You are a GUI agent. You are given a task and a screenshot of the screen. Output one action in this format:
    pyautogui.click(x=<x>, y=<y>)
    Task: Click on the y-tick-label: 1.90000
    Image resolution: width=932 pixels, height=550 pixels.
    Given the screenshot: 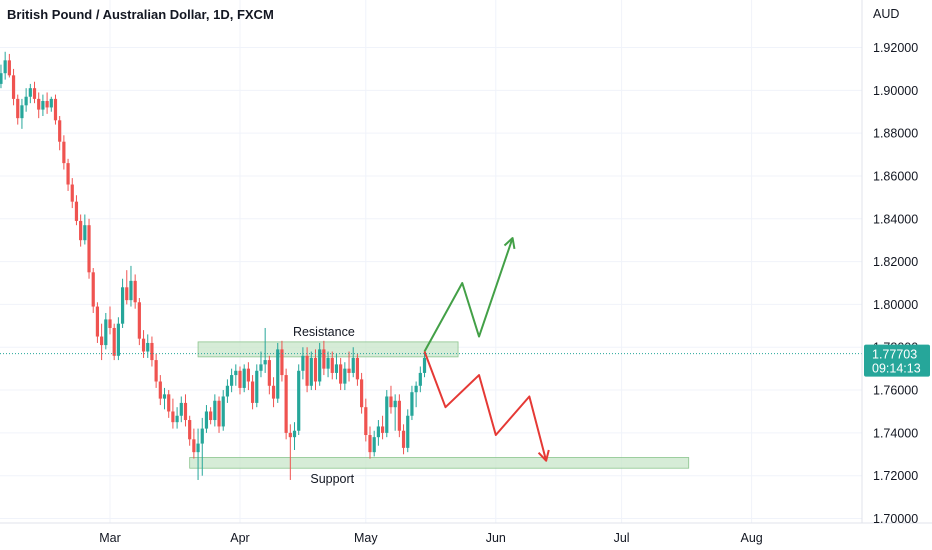 What is the action you would take?
    pyautogui.click(x=895, y=91)
    